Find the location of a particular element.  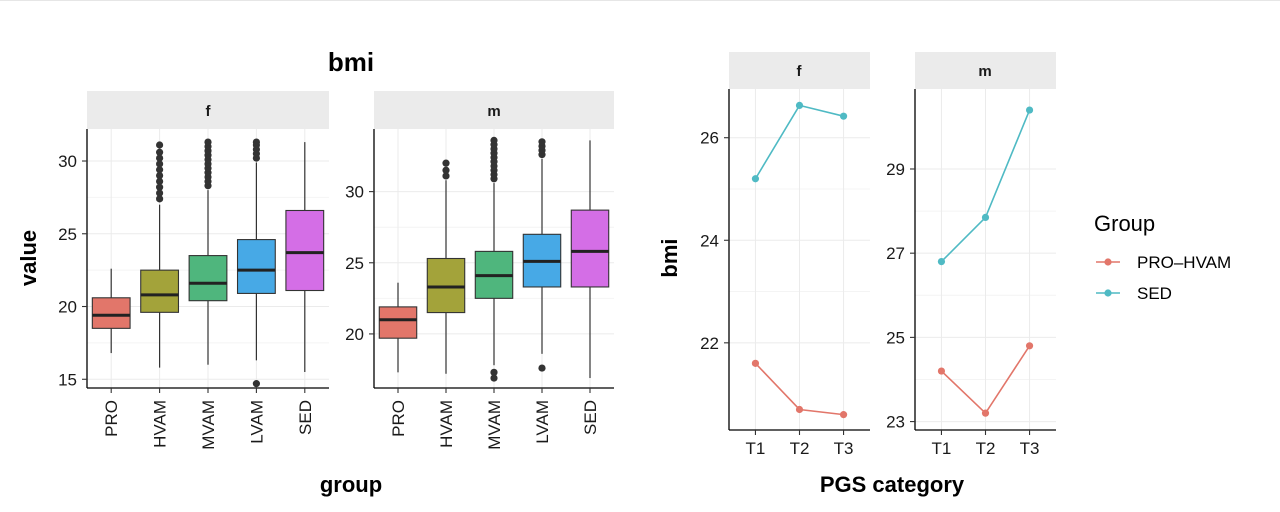

y-axis-label: value is located at coordinates (28, 258).